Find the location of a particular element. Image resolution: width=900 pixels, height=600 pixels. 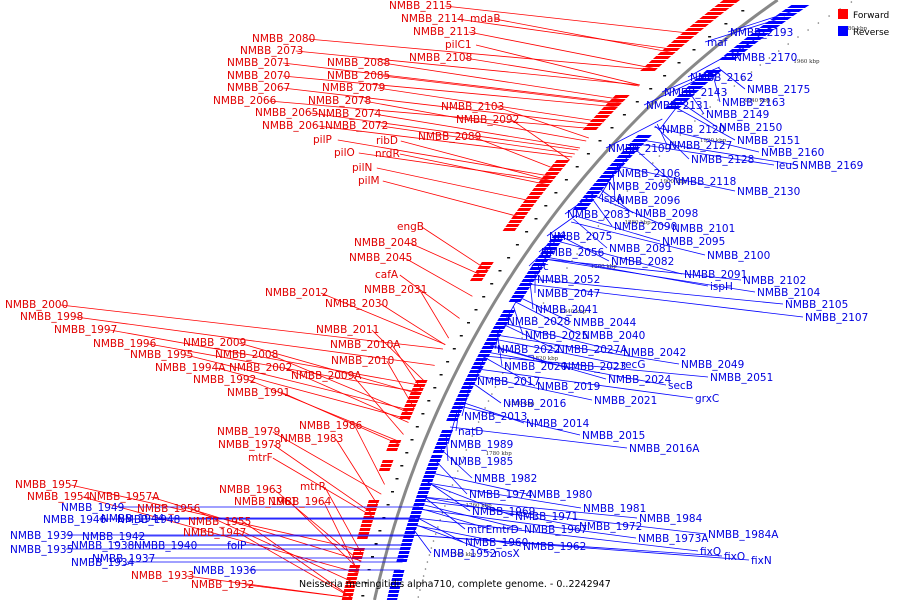

reverse-gene-label: NMBB_1981 is located at coordinates (614, 509).